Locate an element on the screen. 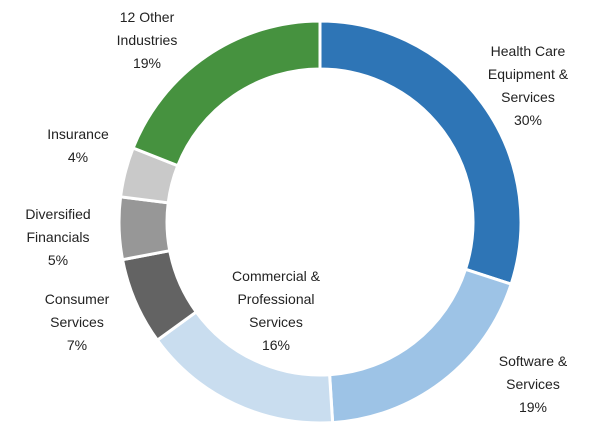  slice-label: Commercial & Professional Services 16% is located at coordinates (276, 311).